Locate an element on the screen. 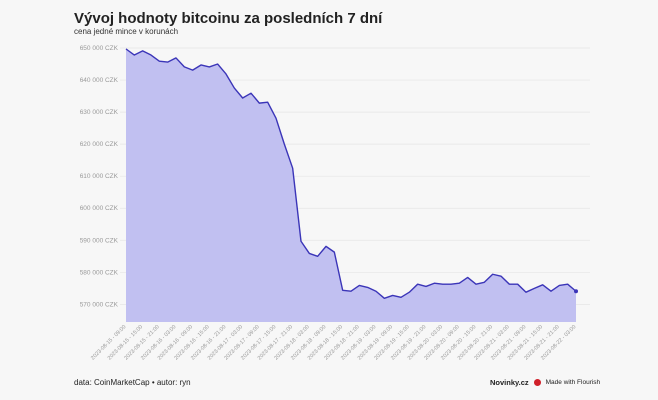 This screenshot has width=658, height=400. made-with-flourish-link: Made with Flourish is located at coordinates (573, 382).